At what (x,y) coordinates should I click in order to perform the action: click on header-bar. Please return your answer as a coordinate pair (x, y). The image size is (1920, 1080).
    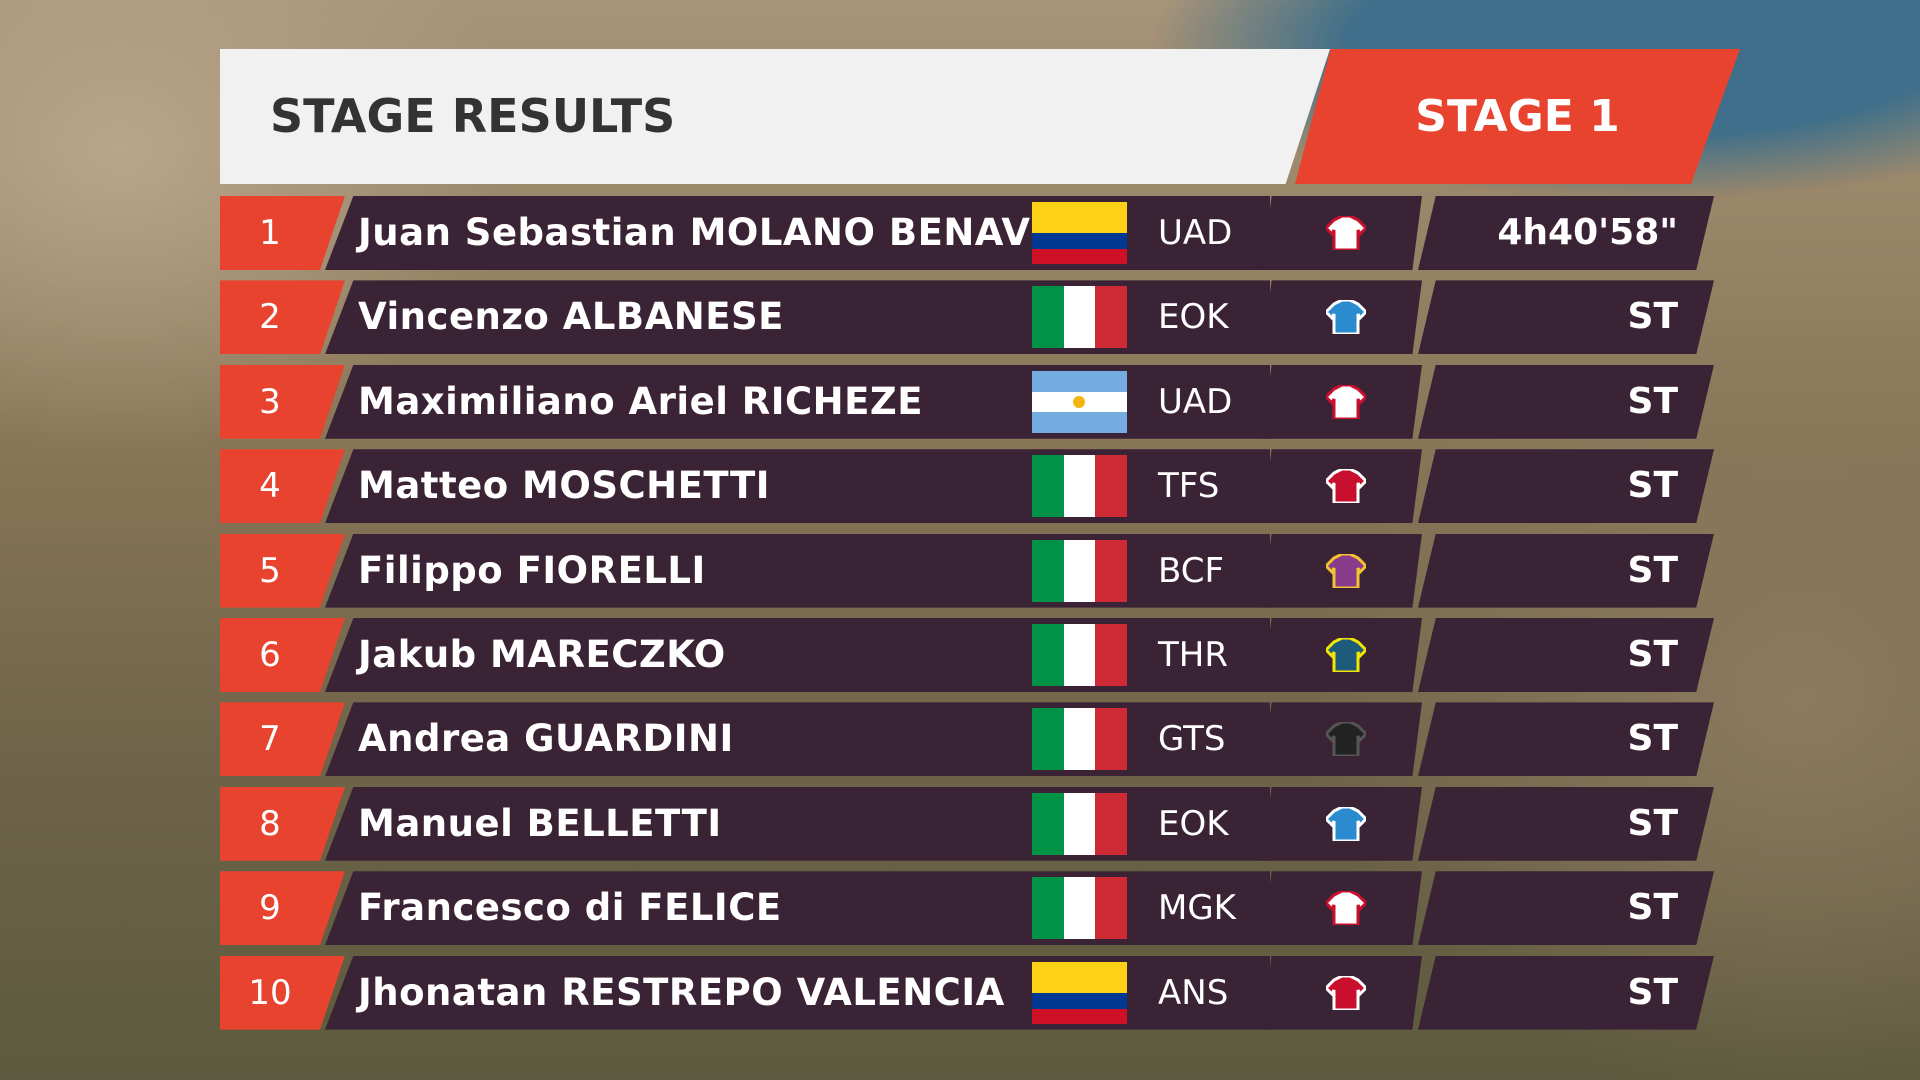
    Looking at the image, I should click on (775, 116).